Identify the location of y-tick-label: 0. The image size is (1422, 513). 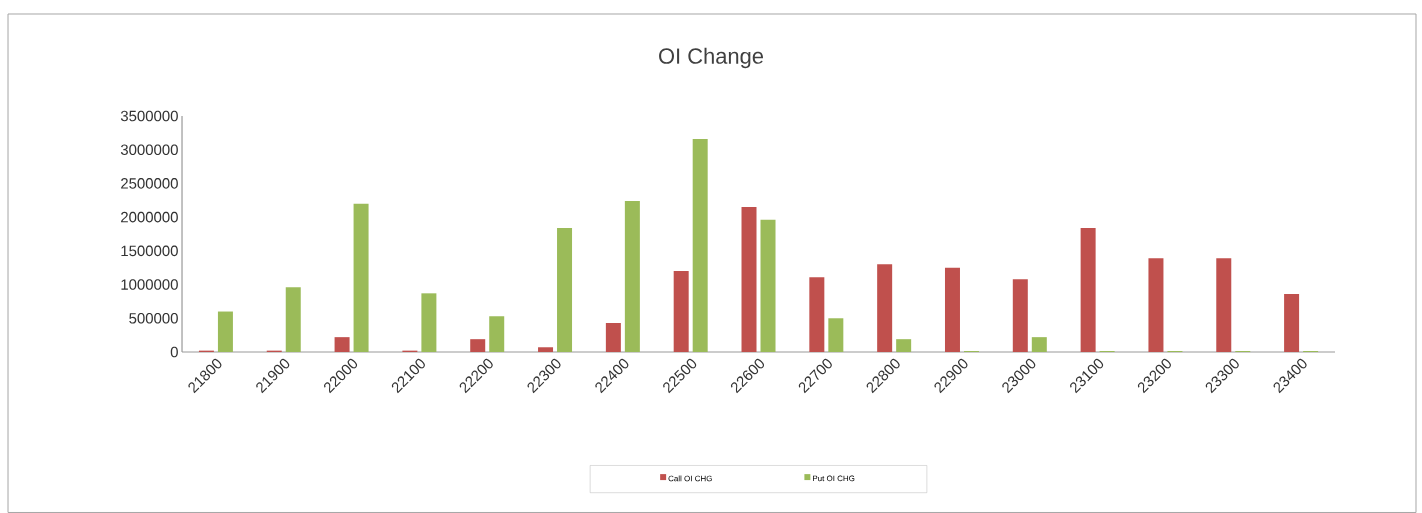
(174, 352).